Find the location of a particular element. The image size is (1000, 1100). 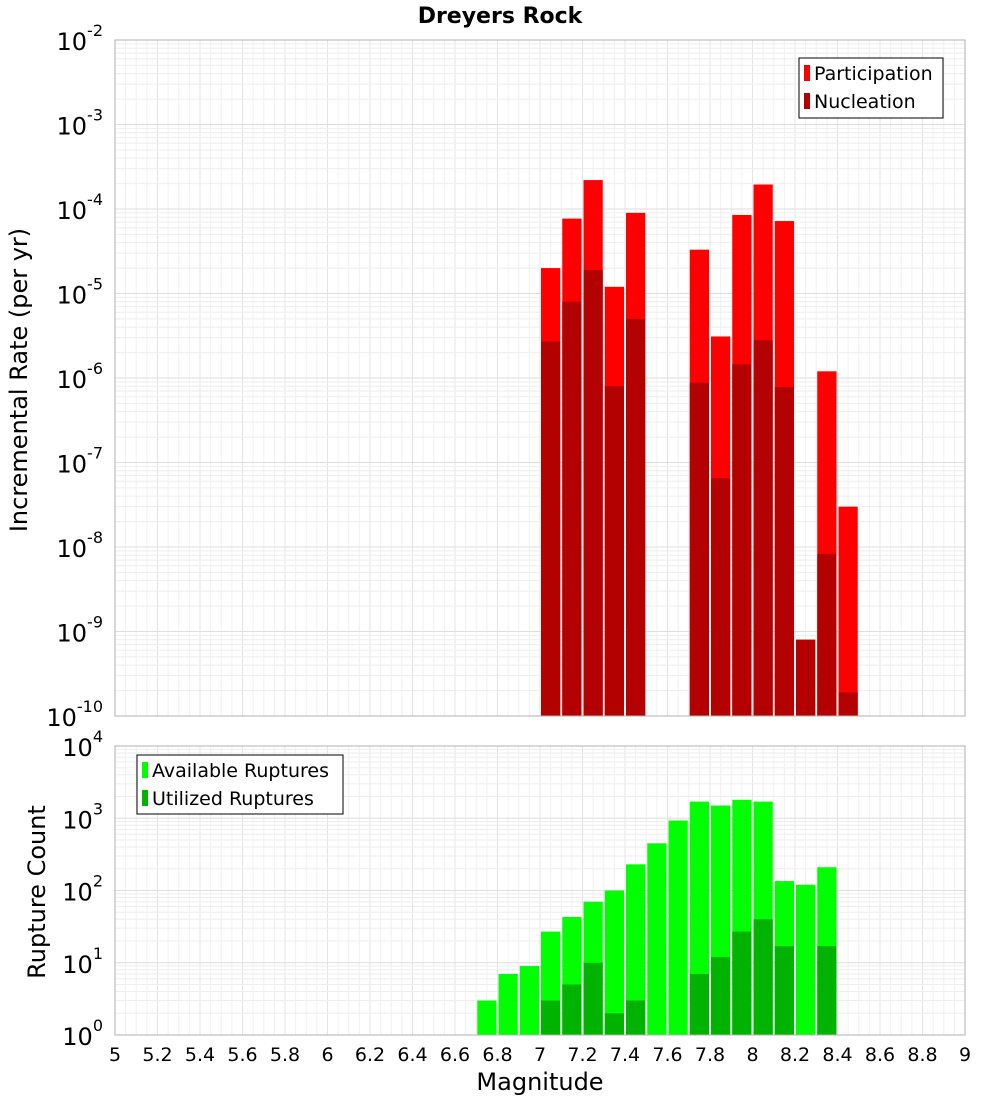

bottom-legend-box is located at coordinates (240, 784).